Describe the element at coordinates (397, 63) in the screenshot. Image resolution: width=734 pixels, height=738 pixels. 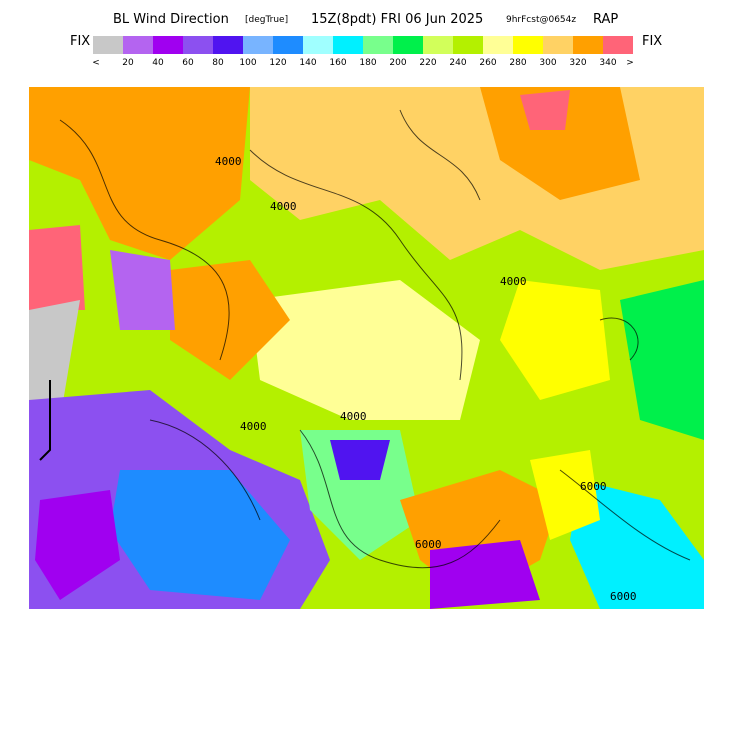
I see `legend-label: 200` at that location.